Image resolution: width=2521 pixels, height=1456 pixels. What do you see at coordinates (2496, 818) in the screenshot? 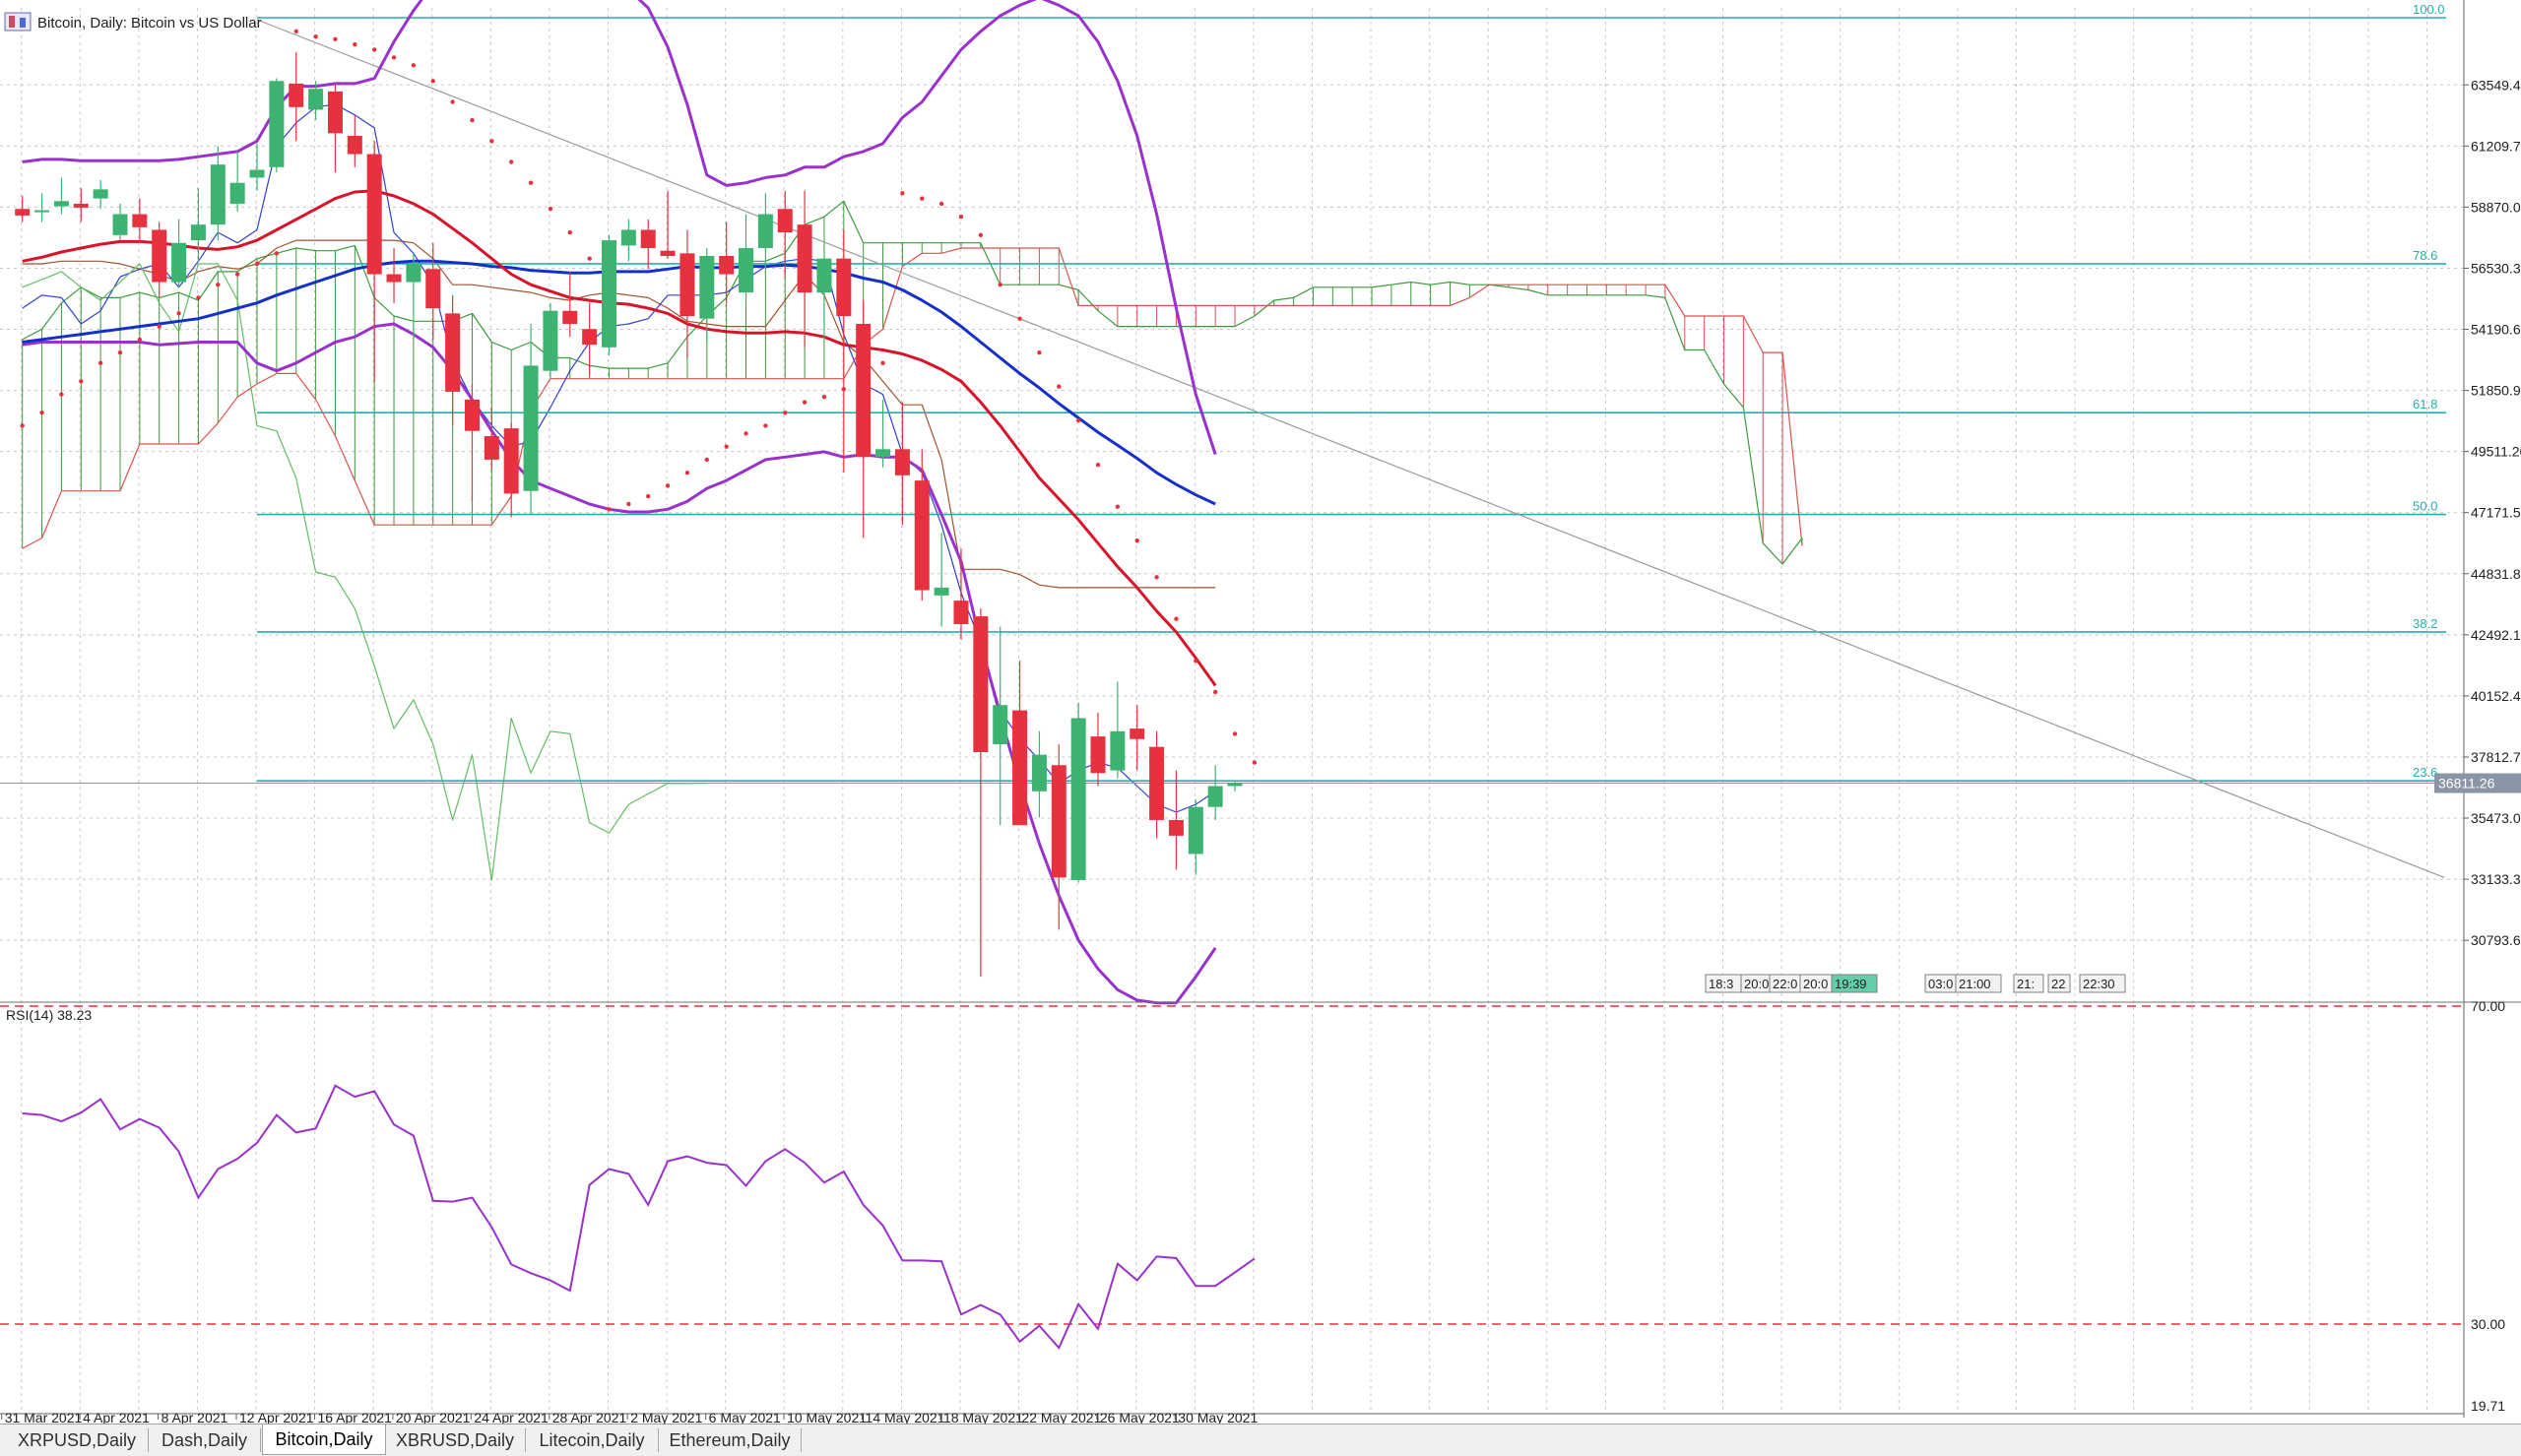
I see `price-tick-label: 35473.00` at bounding box center [2496, 818].